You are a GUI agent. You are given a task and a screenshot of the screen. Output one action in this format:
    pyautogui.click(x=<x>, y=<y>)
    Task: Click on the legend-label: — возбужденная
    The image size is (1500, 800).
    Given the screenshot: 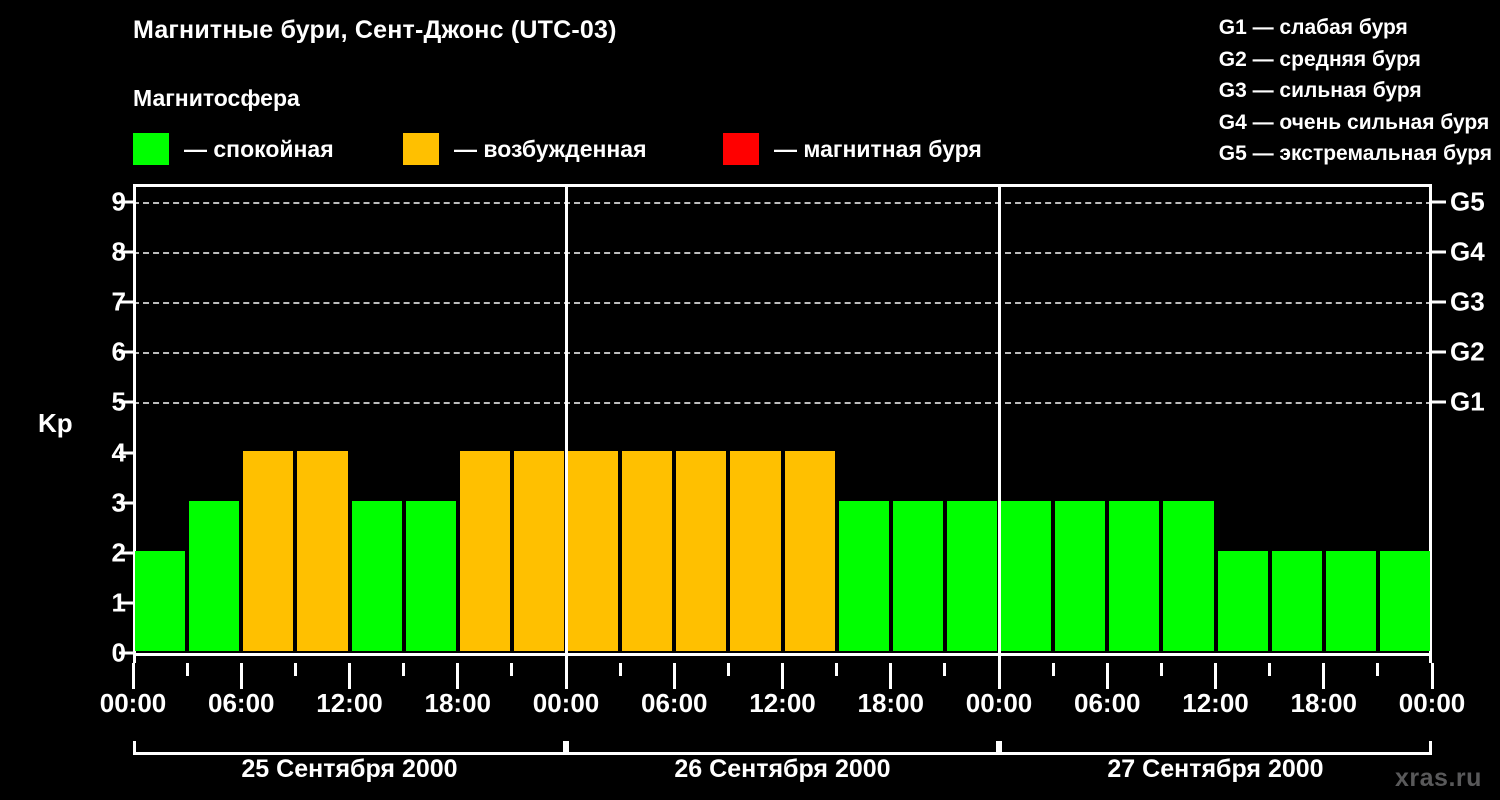 What is the action you would take?
    pyautogui.click(x=550, y=148)
    